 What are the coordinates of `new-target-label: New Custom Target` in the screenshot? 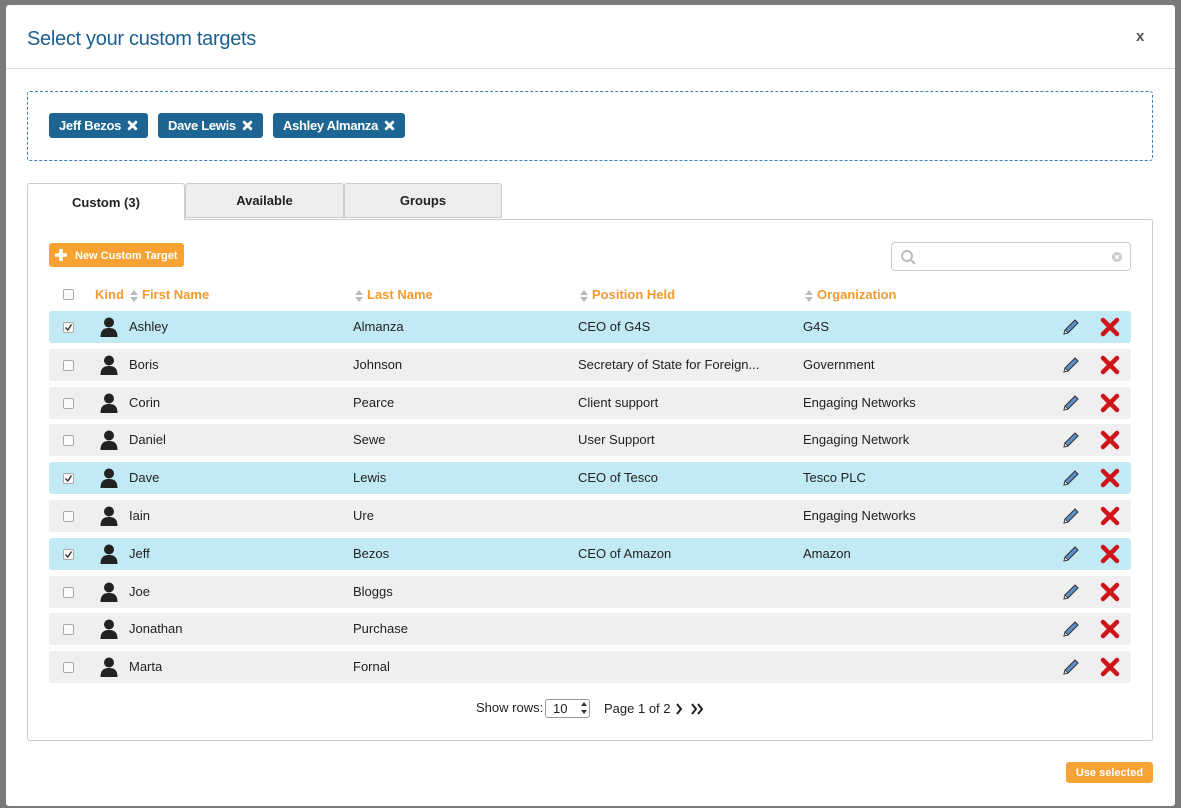 It's located at (126, 256).